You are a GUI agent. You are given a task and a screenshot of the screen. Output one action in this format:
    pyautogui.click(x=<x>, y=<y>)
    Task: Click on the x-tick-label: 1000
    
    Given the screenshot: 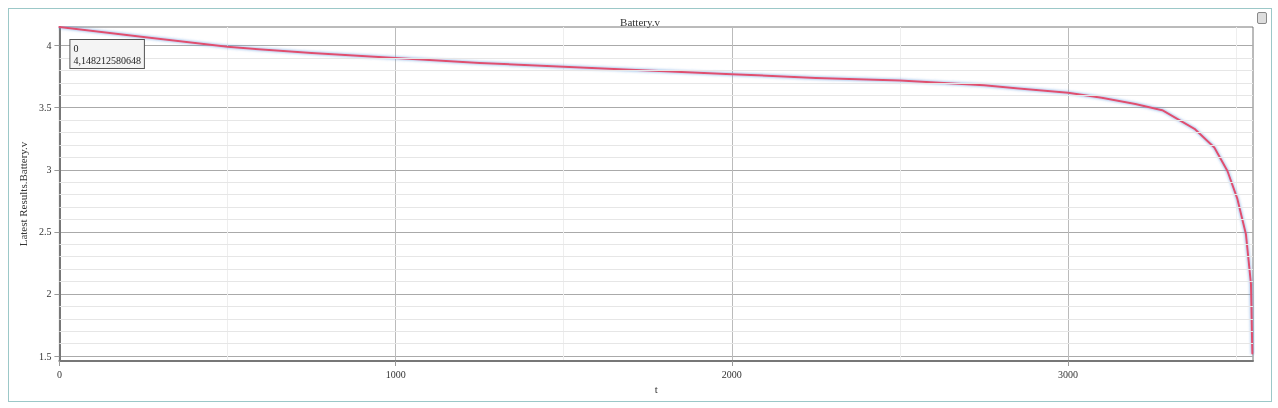 What is the action you would take?
    pyautogui.click(x=395, y=374)
    